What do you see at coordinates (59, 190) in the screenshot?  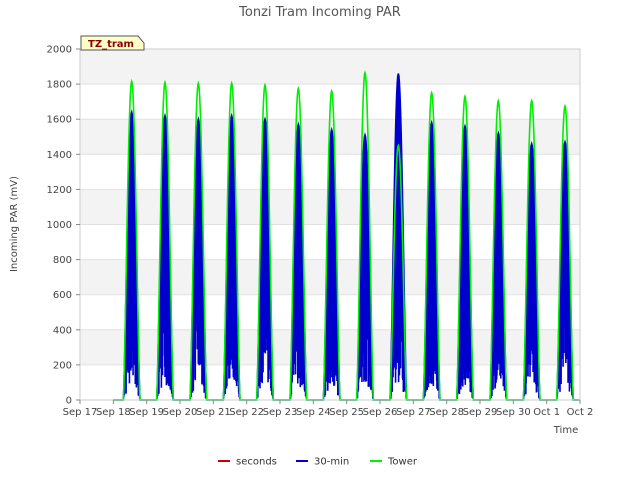 I see `y-tick-label: 1200` at bounding box center [59, 190].